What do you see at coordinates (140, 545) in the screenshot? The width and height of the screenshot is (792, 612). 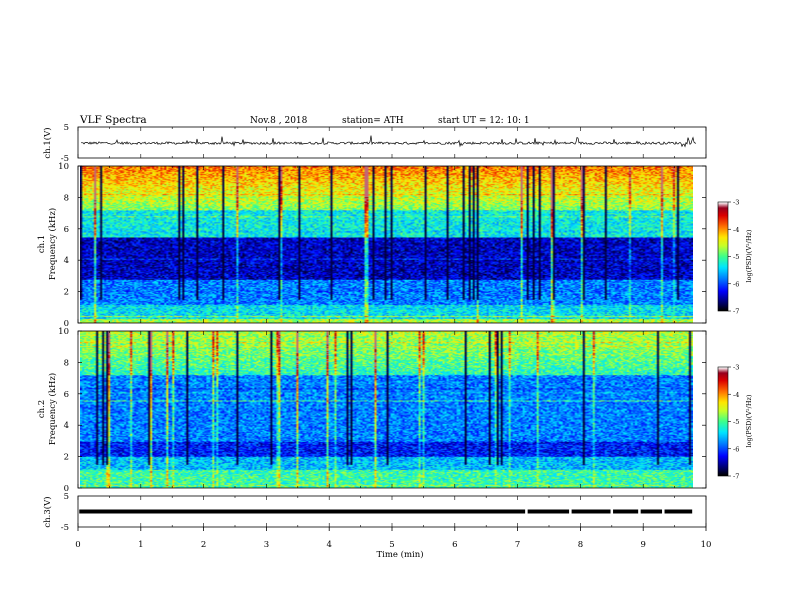 I see `xaxis-tick-label: 1` at bounding box center [140, 545].